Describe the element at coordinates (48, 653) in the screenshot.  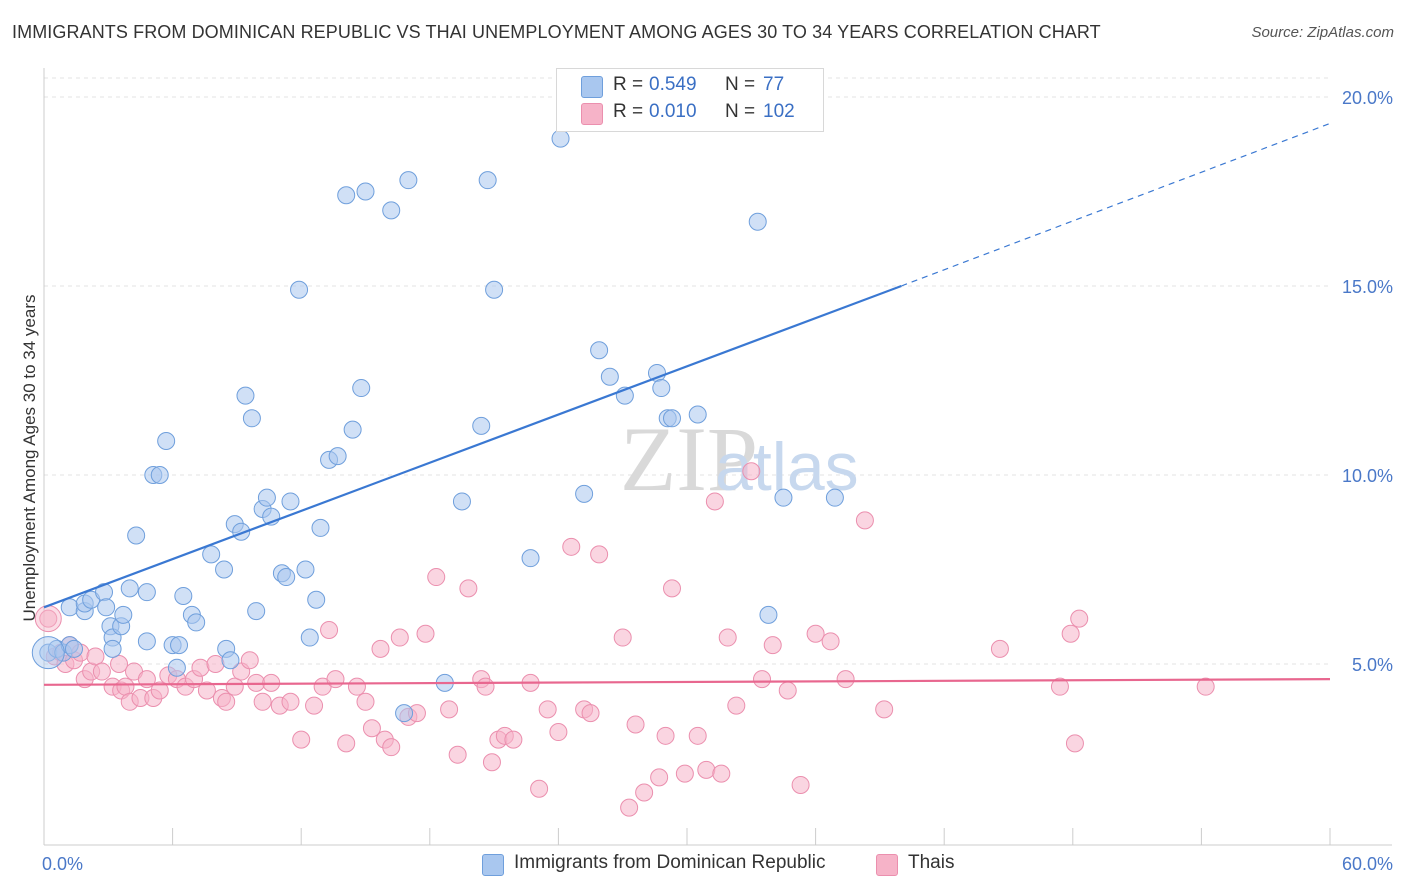
I see `dominican-point-large` at that location.